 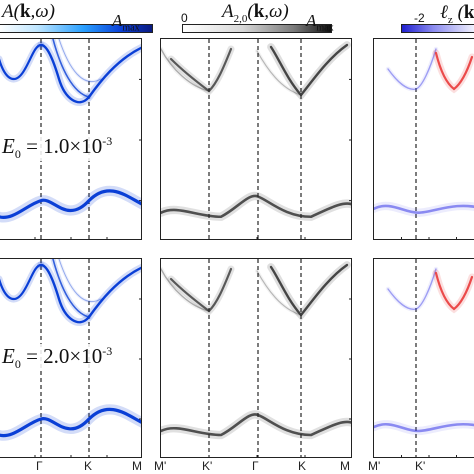 I want to click on xtick-a-gamma: Γ, so click(x=39, y=466).